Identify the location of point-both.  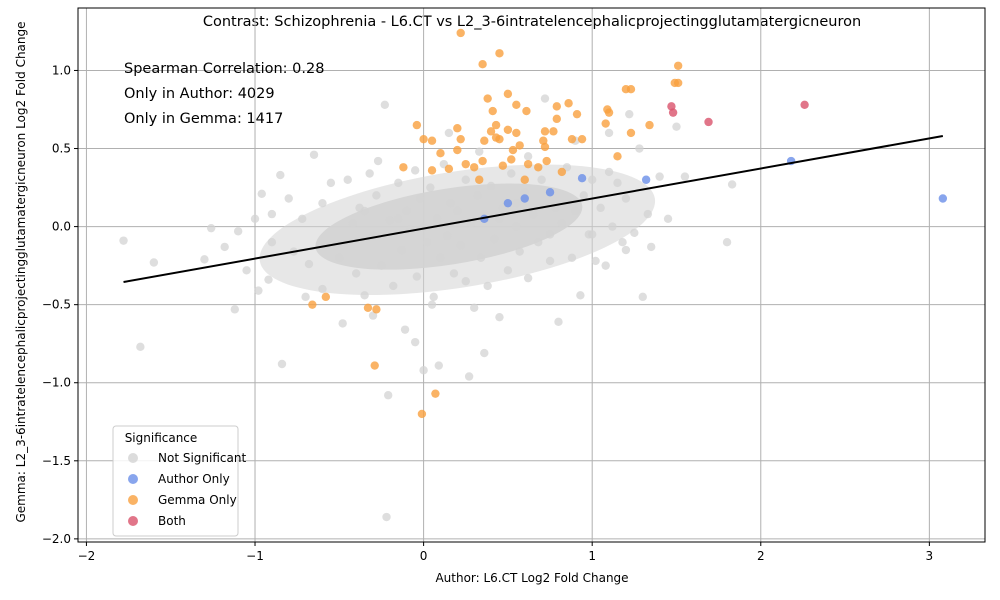
(708, 122).